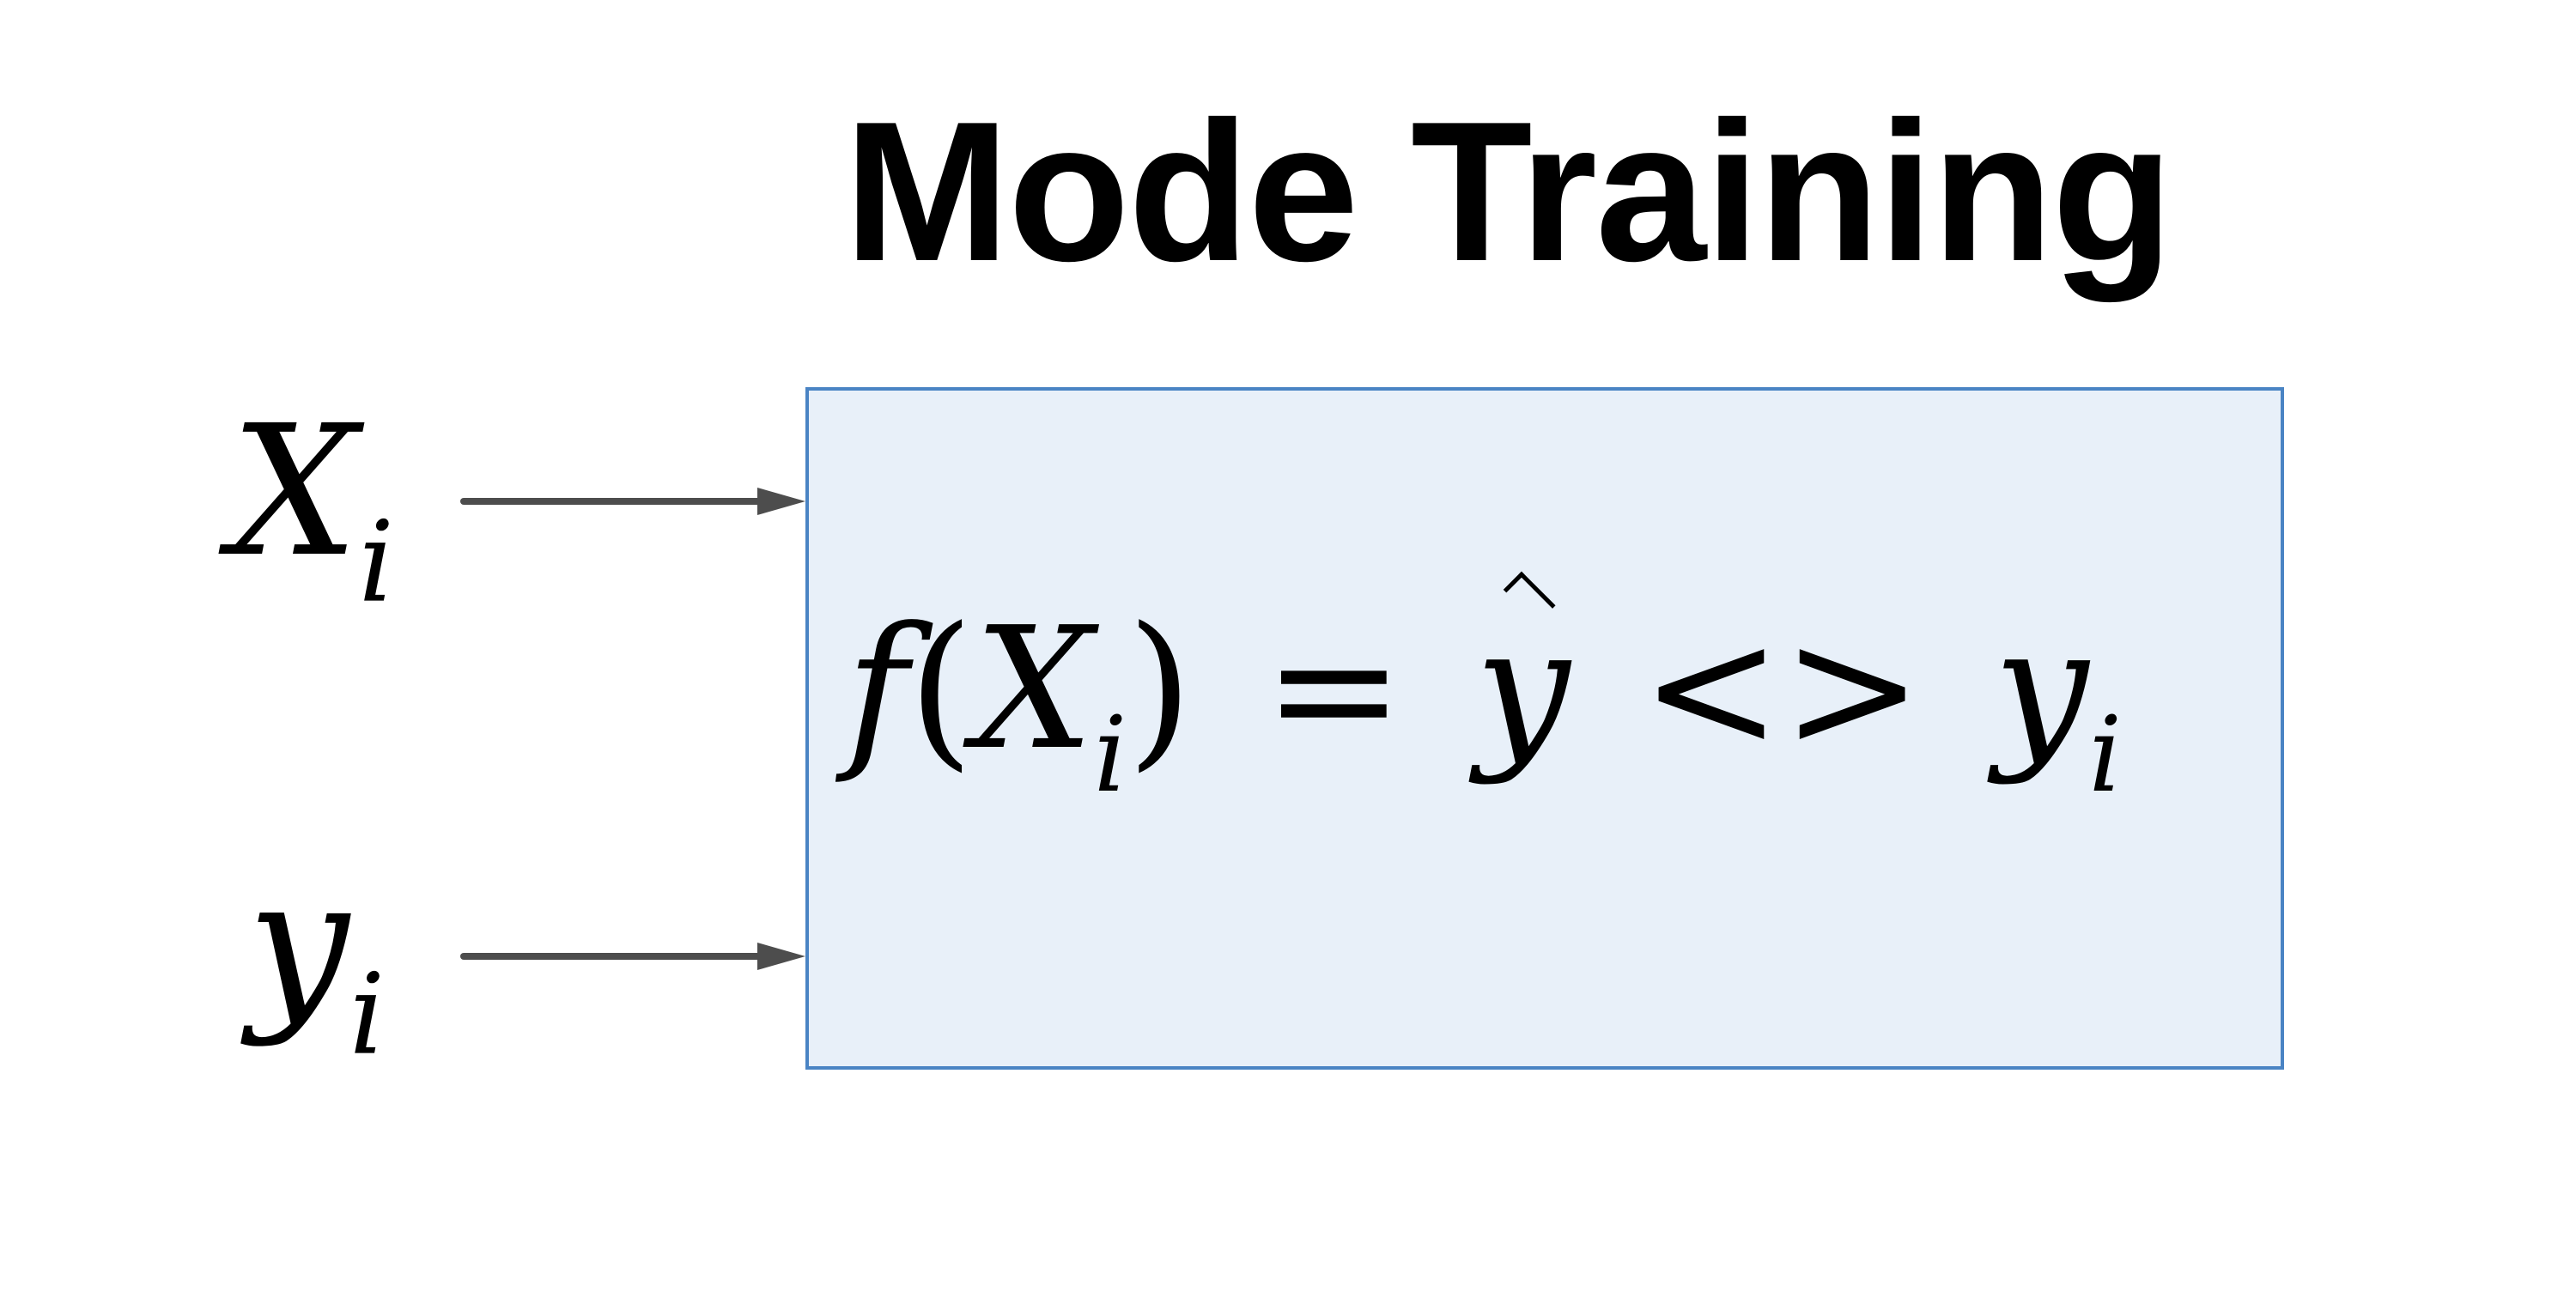  What do you see at coordinates (298, 944) in the screenshot?
I see `input-y-symbol: y` at bounding box center [298, 944].